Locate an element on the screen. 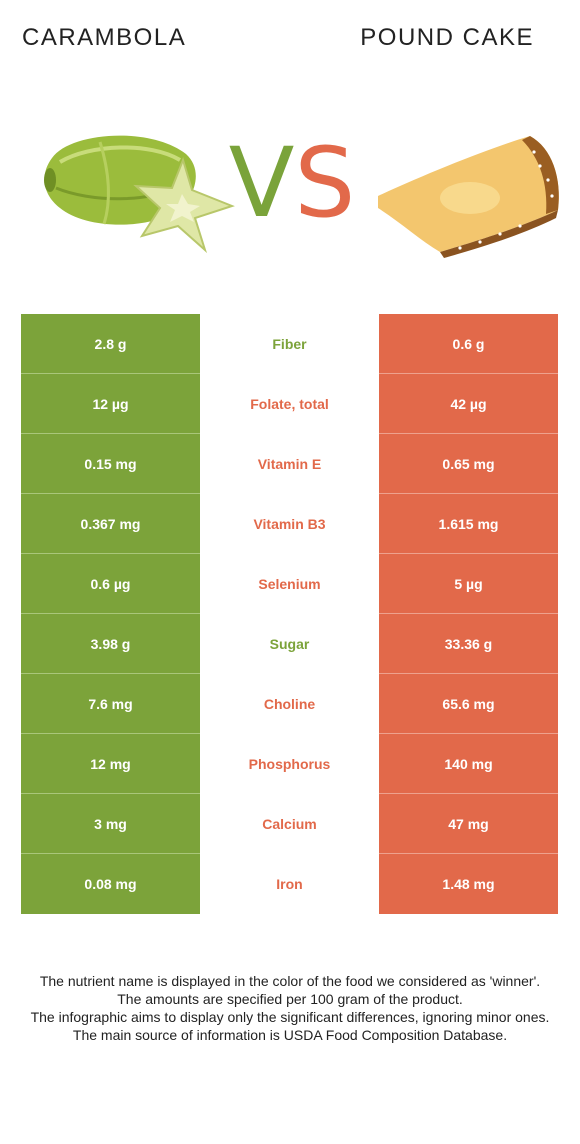 The image size is (580, 1144). right-value: 140 mg is located at coordinates (468, 764).